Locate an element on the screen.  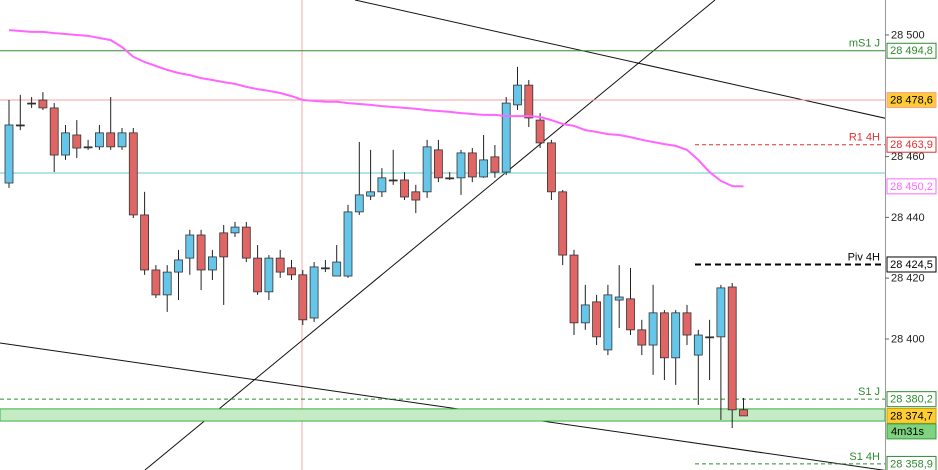
price-label: 28 380,2 is located at coordinates (911, 400).